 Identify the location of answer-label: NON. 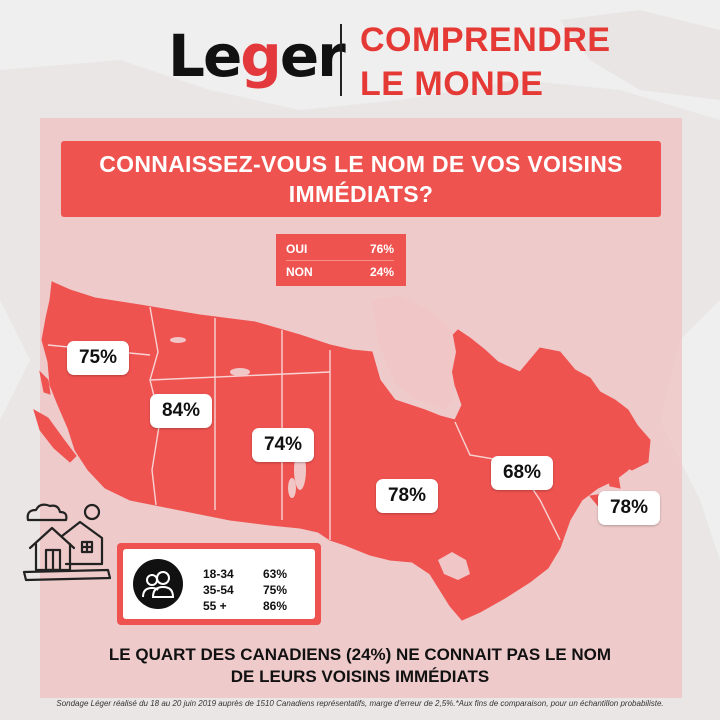
(299, 272).